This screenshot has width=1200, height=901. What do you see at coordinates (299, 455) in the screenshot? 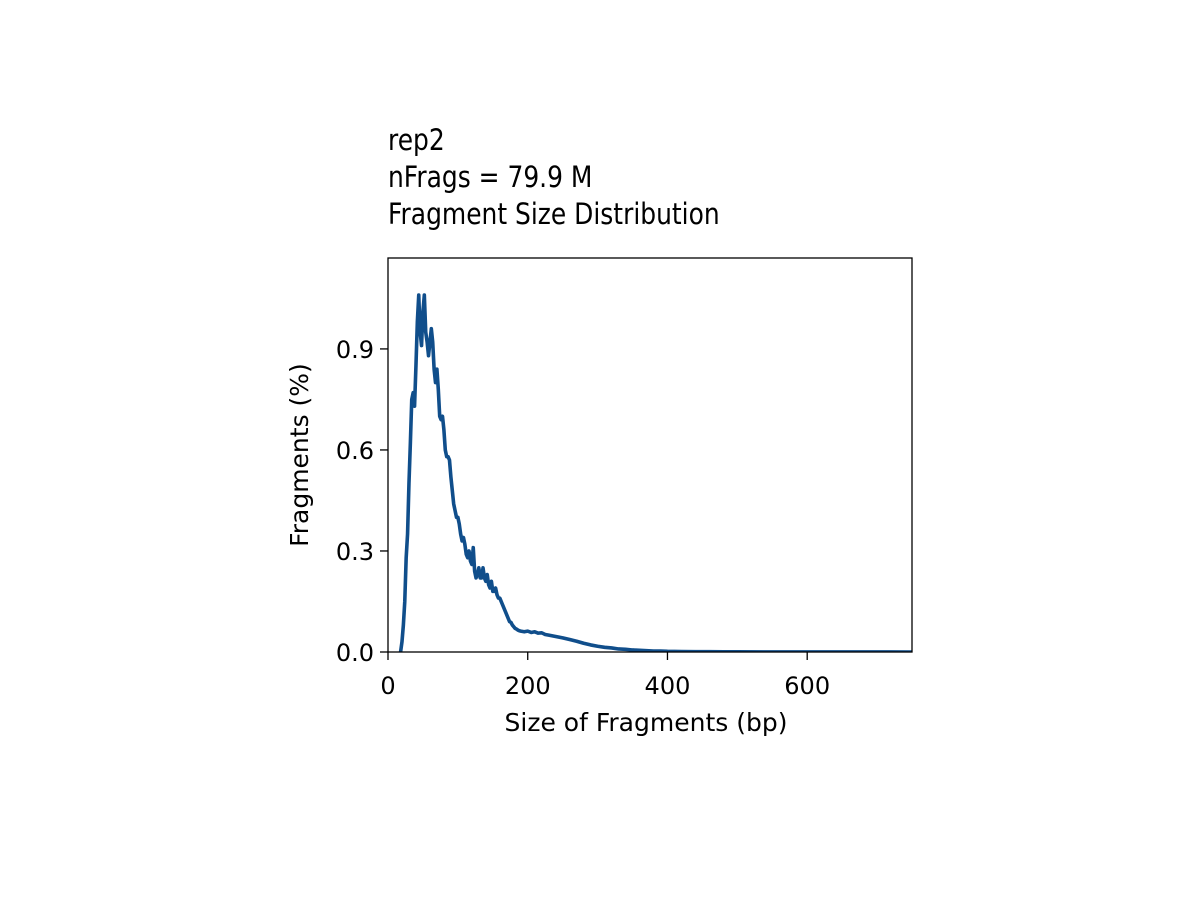
I see `y-axis-label: Fragments (%)` at bounding box center [299, 455].